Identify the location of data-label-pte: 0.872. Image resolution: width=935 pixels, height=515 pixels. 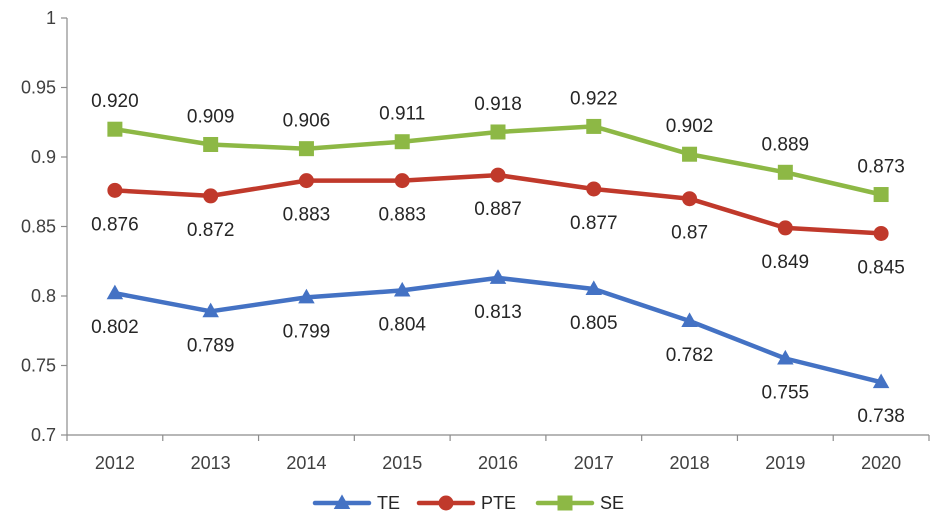
(211, 230).